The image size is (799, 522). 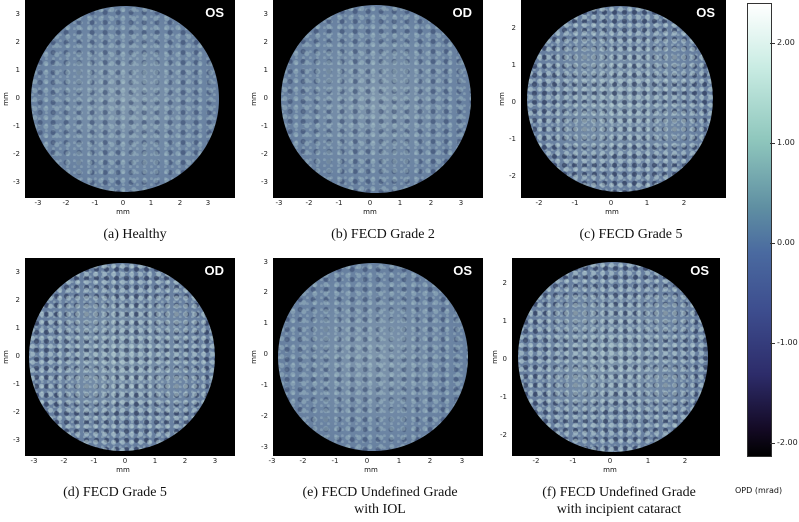 I want to click on caption-line: (c) FECD Grade 5, so click(x=631, y=234).